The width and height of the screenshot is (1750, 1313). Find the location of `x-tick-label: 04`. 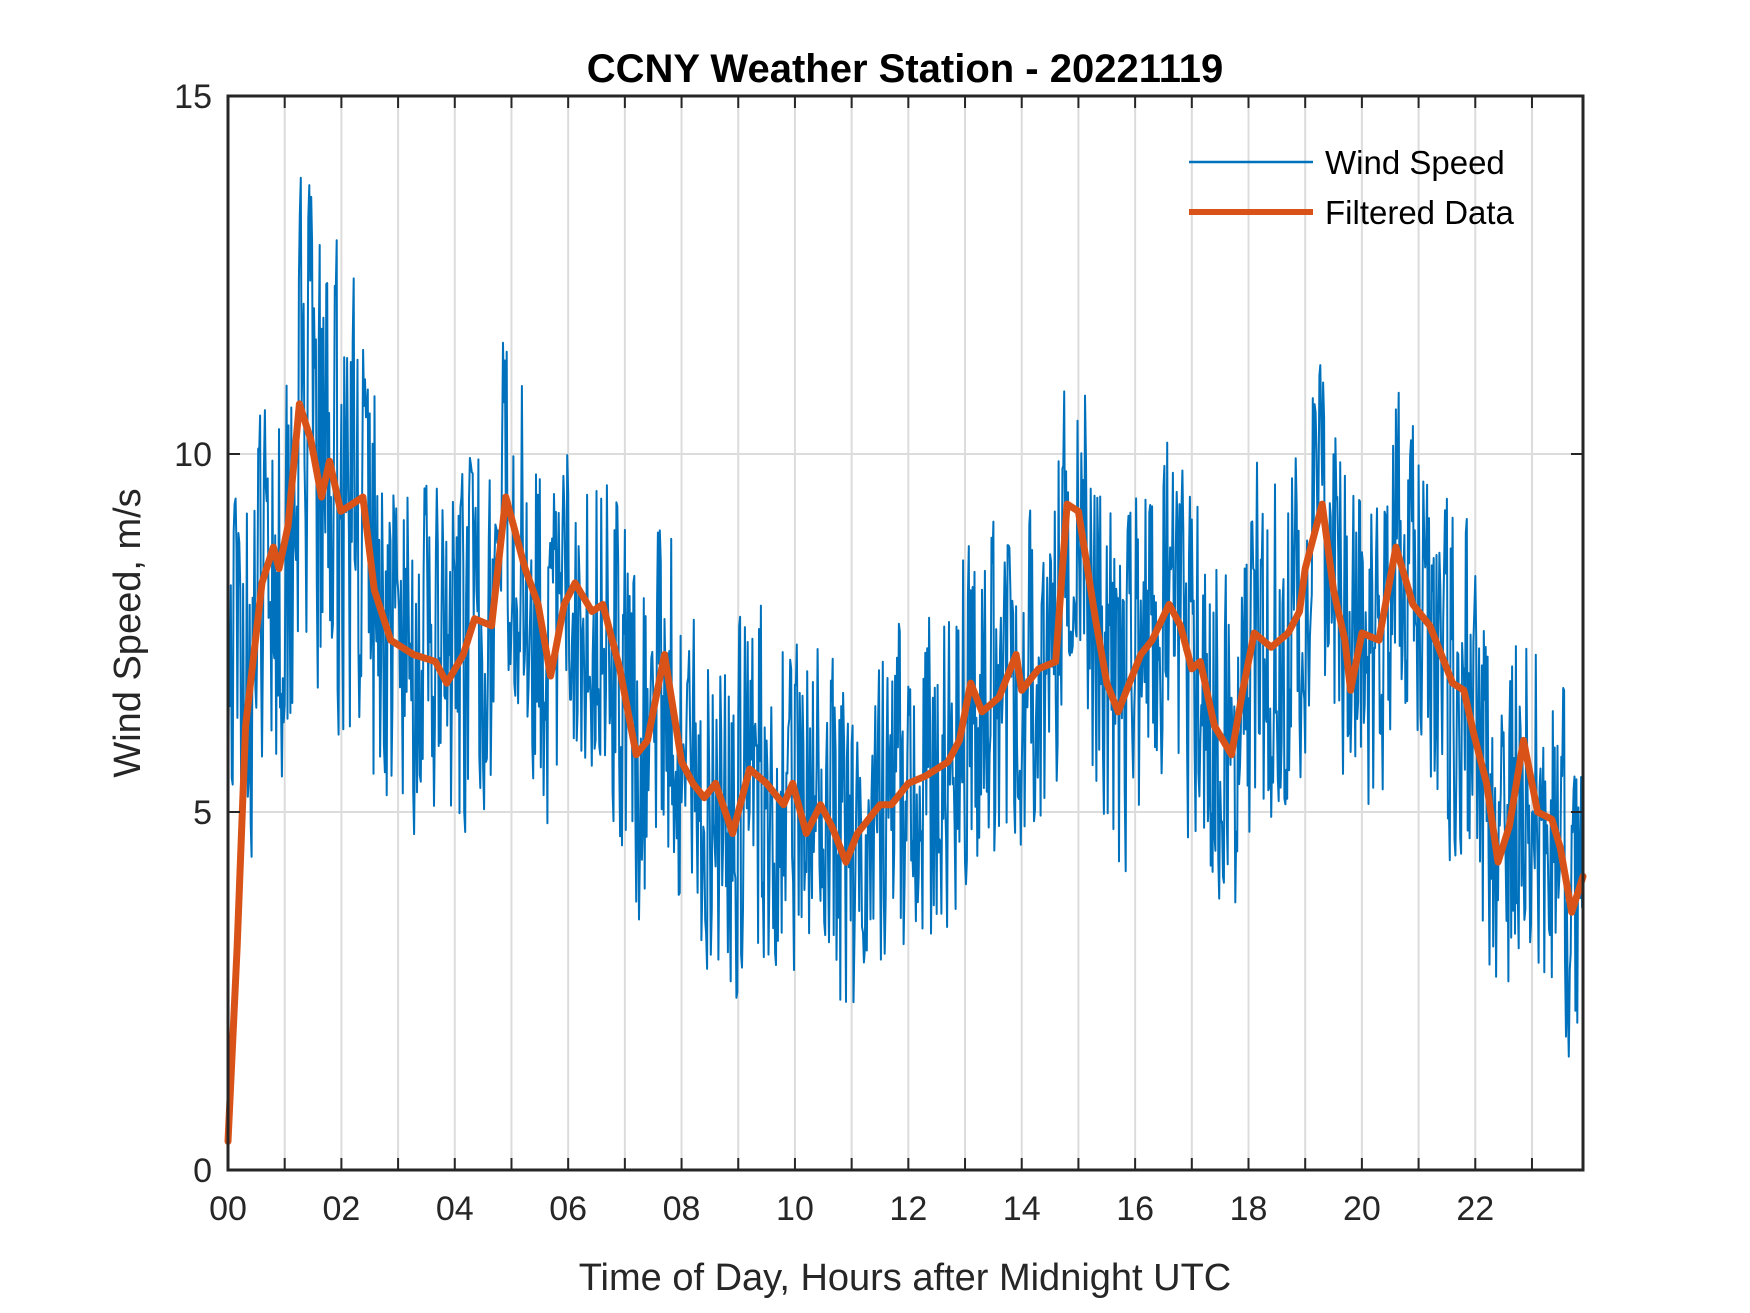

x-tick-label: 04 is located at coordinates (455, 1209).